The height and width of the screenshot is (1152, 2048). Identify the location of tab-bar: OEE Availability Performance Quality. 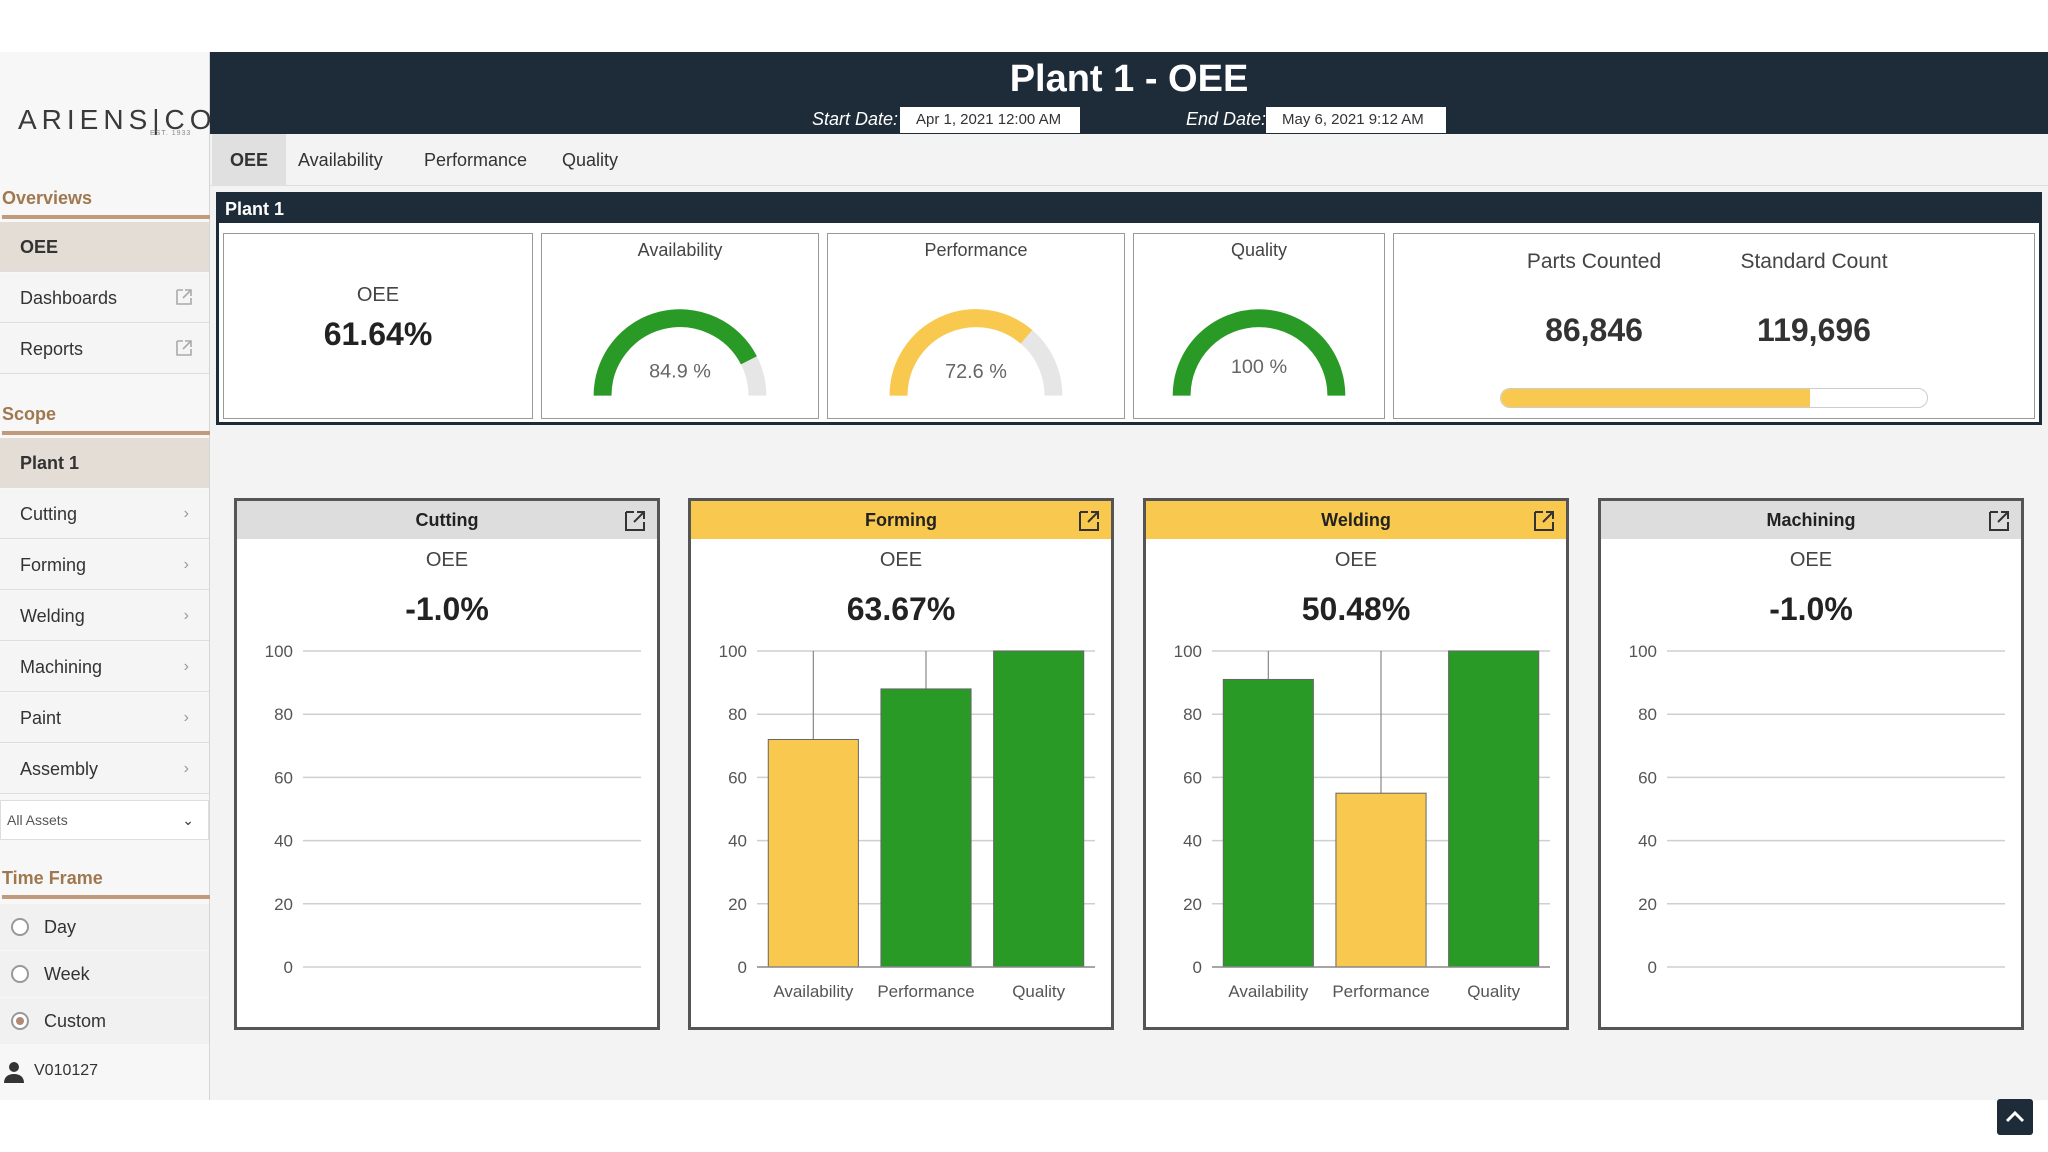
(1129, 160).